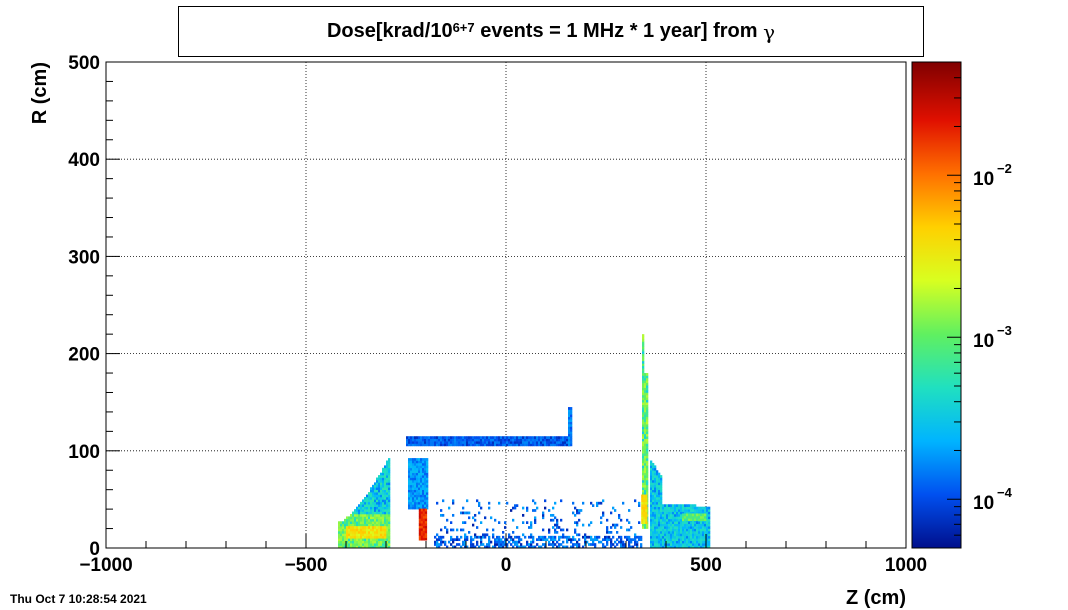 The height and width of the screenshot is (610, 1068). What do you see at coordinates (463, 27) in the screenshot?
I see `chart-title-superscript: 6+7` at bounding box center [463, 27].